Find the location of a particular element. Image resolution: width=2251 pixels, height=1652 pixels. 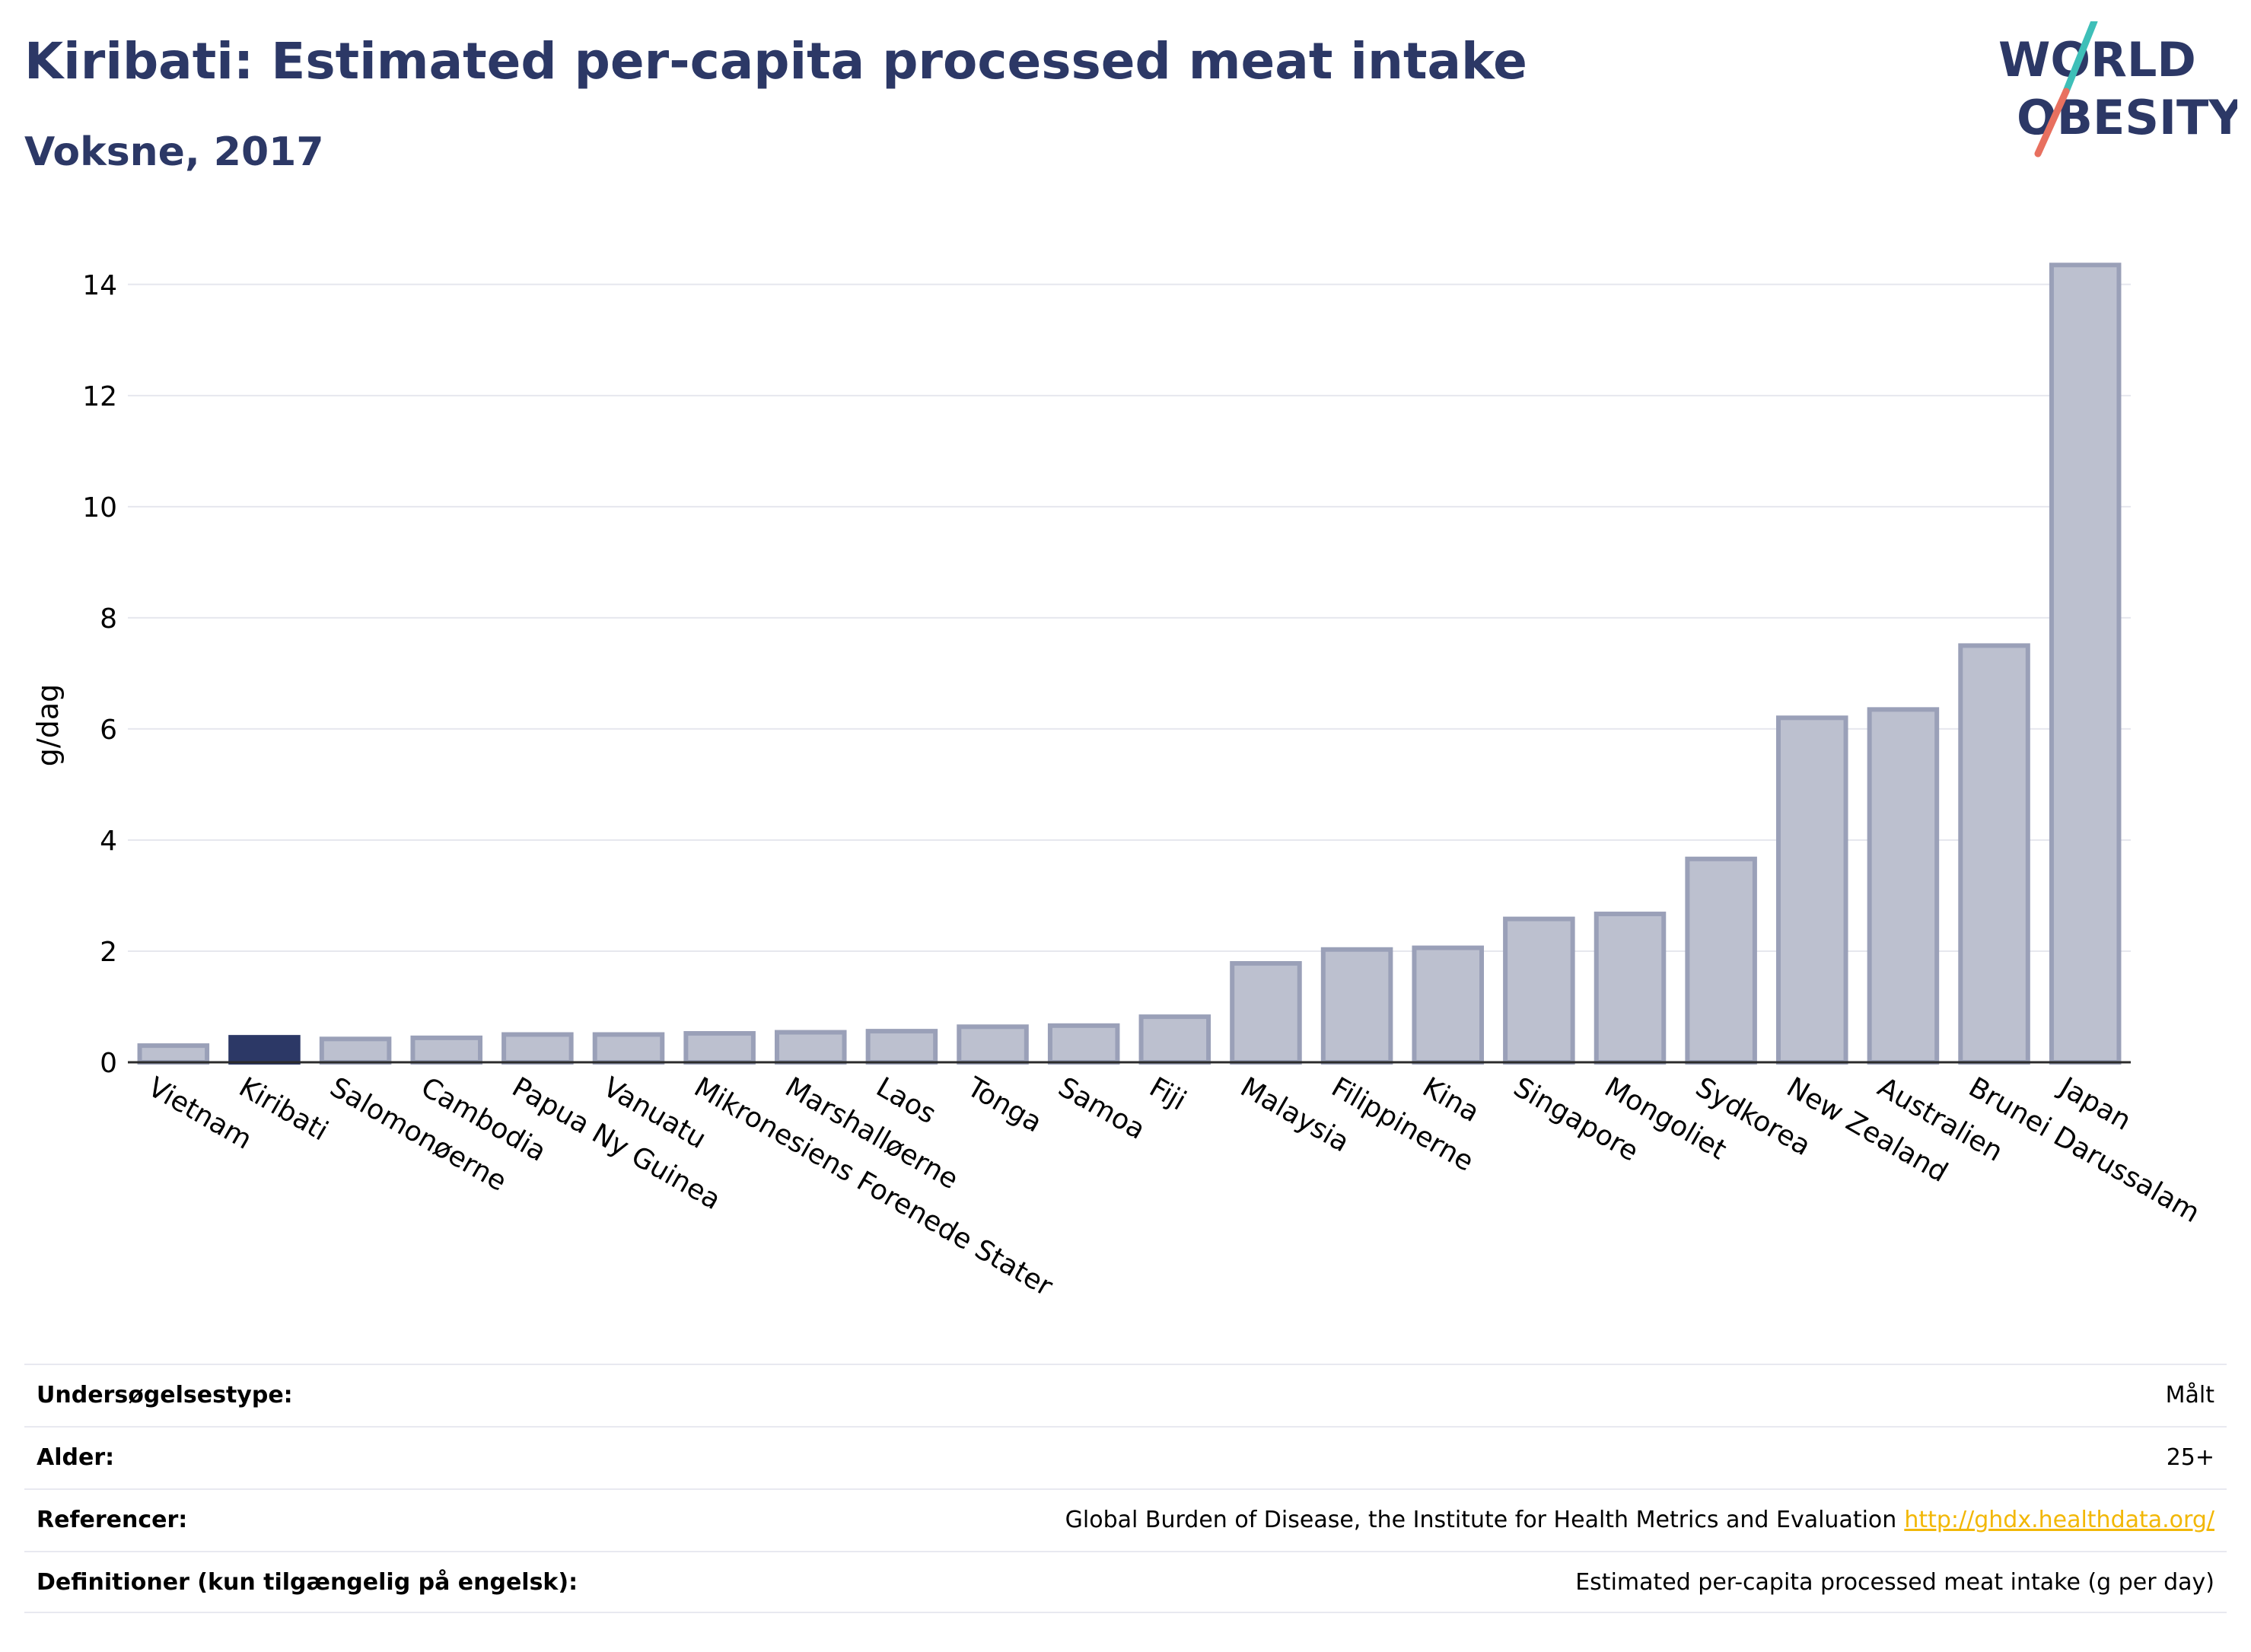

x-tick-label: Samoa is located at coordinates (1102, 1108).